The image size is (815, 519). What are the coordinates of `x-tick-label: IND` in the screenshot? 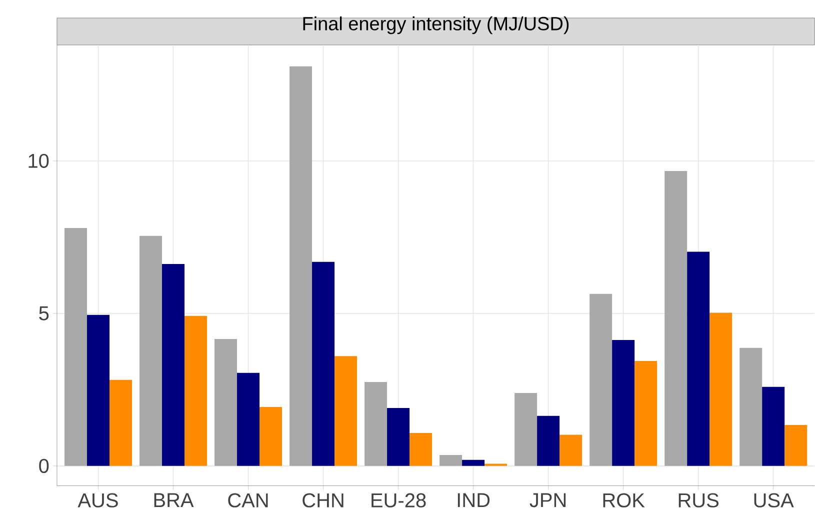 It's located at (474, 500).